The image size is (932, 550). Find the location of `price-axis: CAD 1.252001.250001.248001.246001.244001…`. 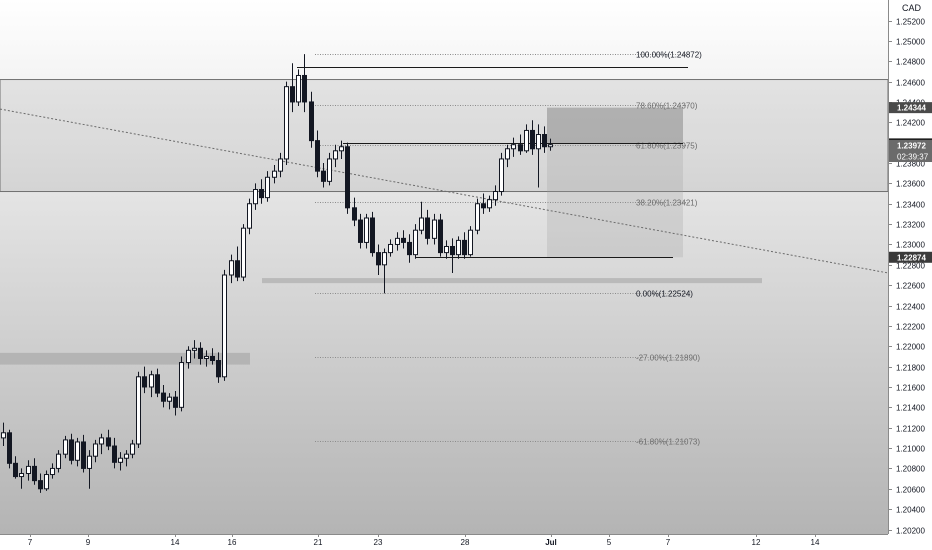

price-axis: CAD 1.252001.250001.248001.246001.244001… is located at coordinates (910, 275).